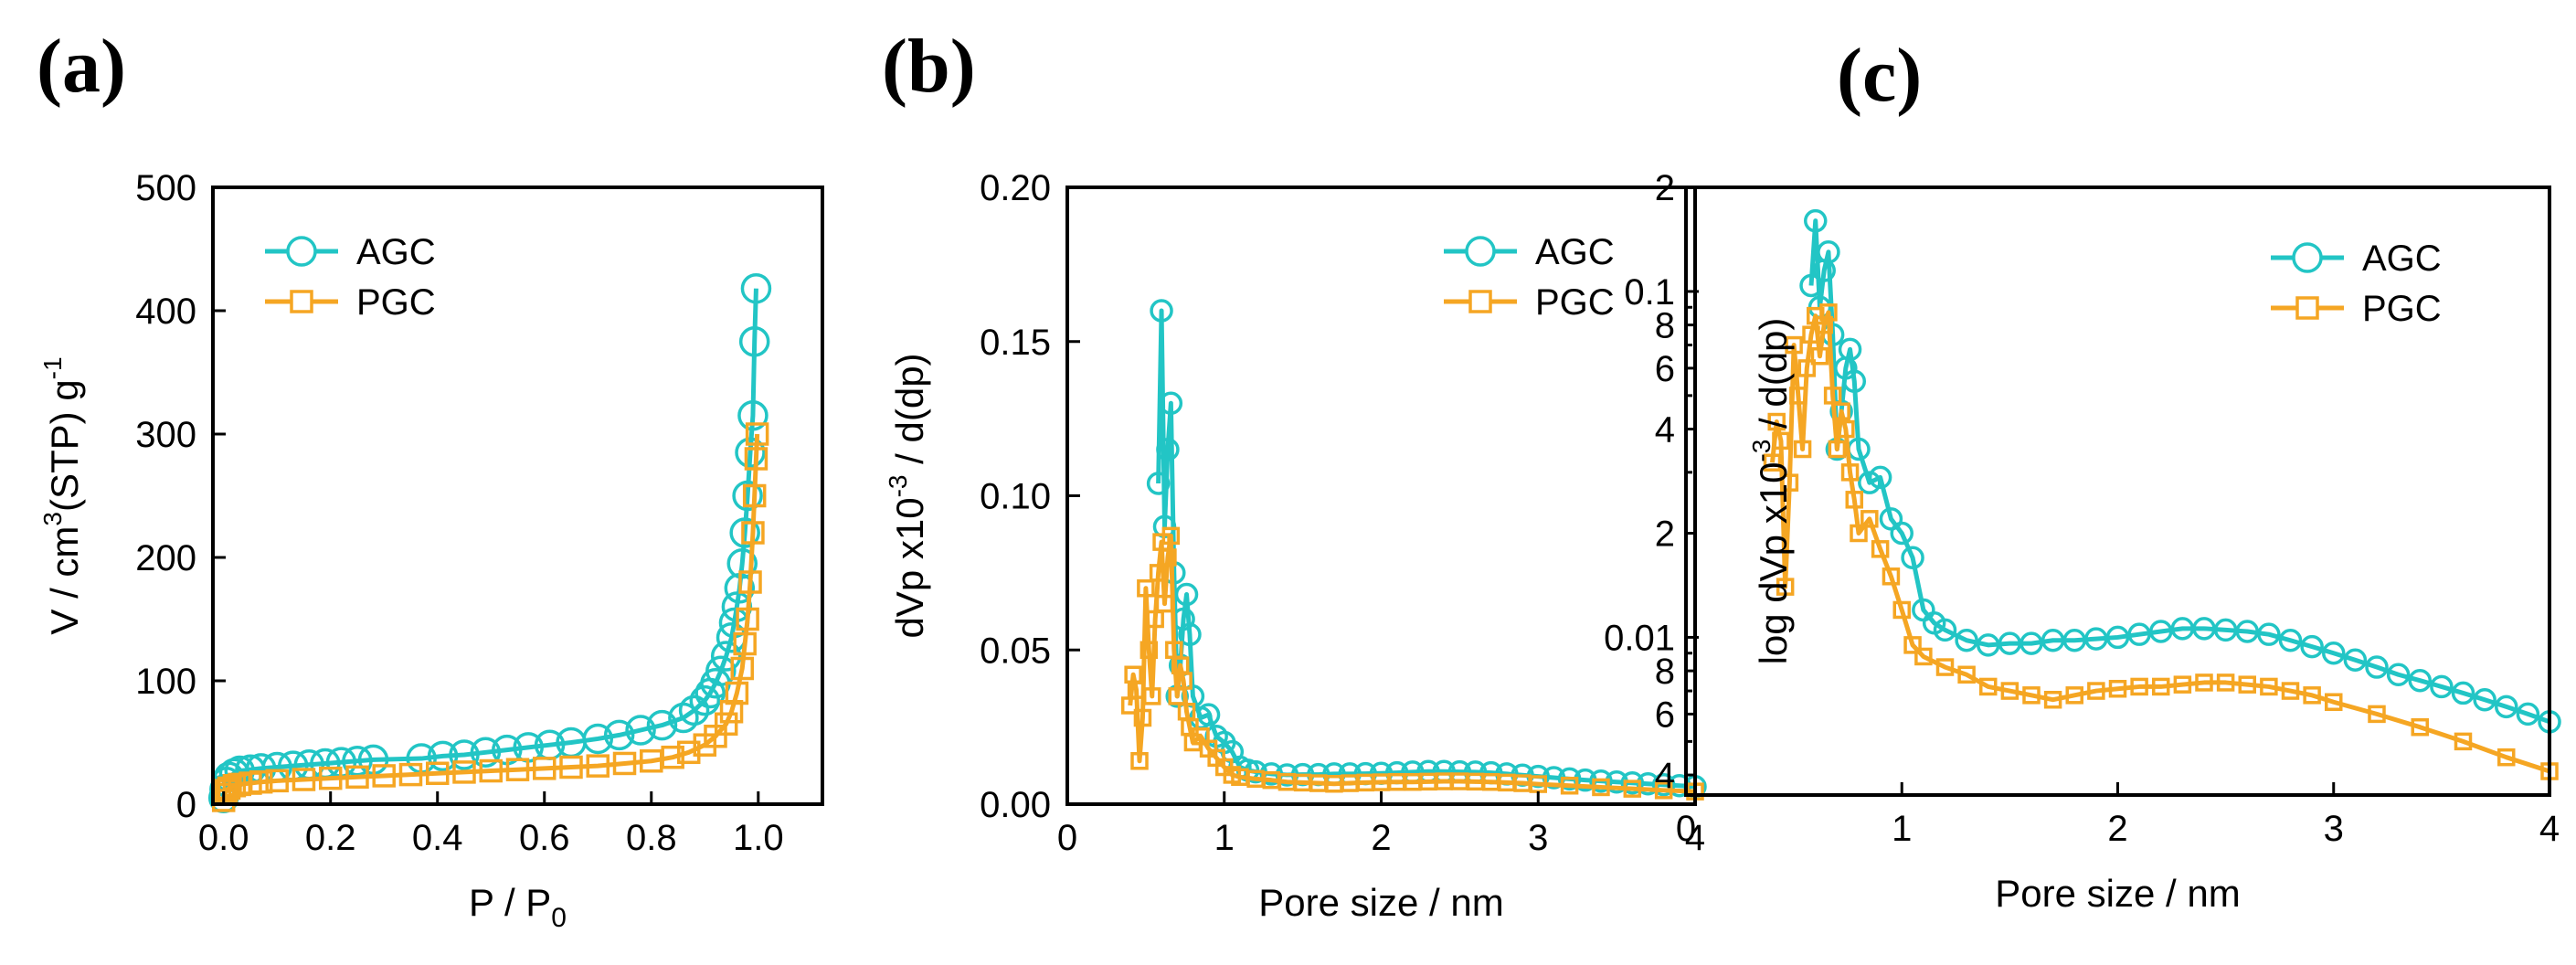 This screenshot has width=2576, height=965. Describe the element at coordinates (62, 495) in the screenshot. I see `y-axis-title: V / cm3(STP) g-1` at that location.